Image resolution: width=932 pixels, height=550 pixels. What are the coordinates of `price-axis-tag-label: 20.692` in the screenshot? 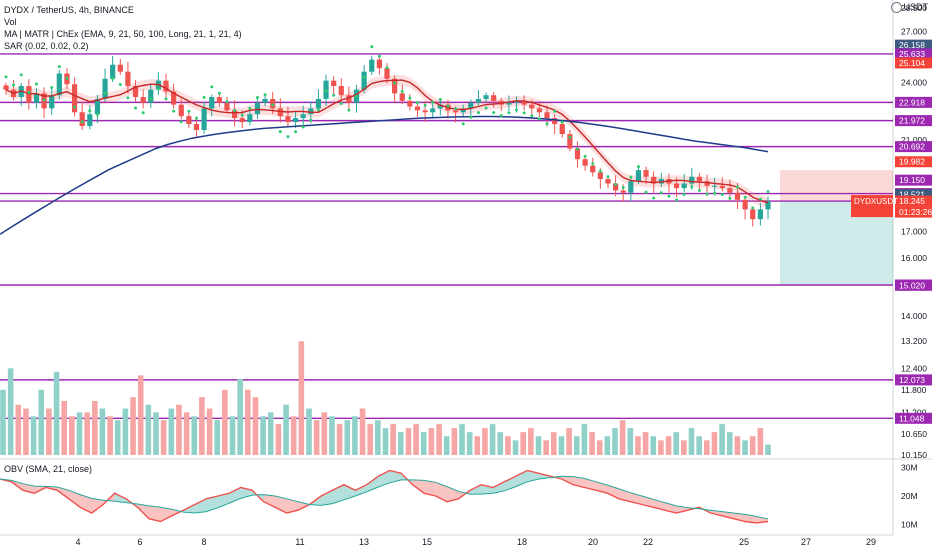 It's located at (912, 147).